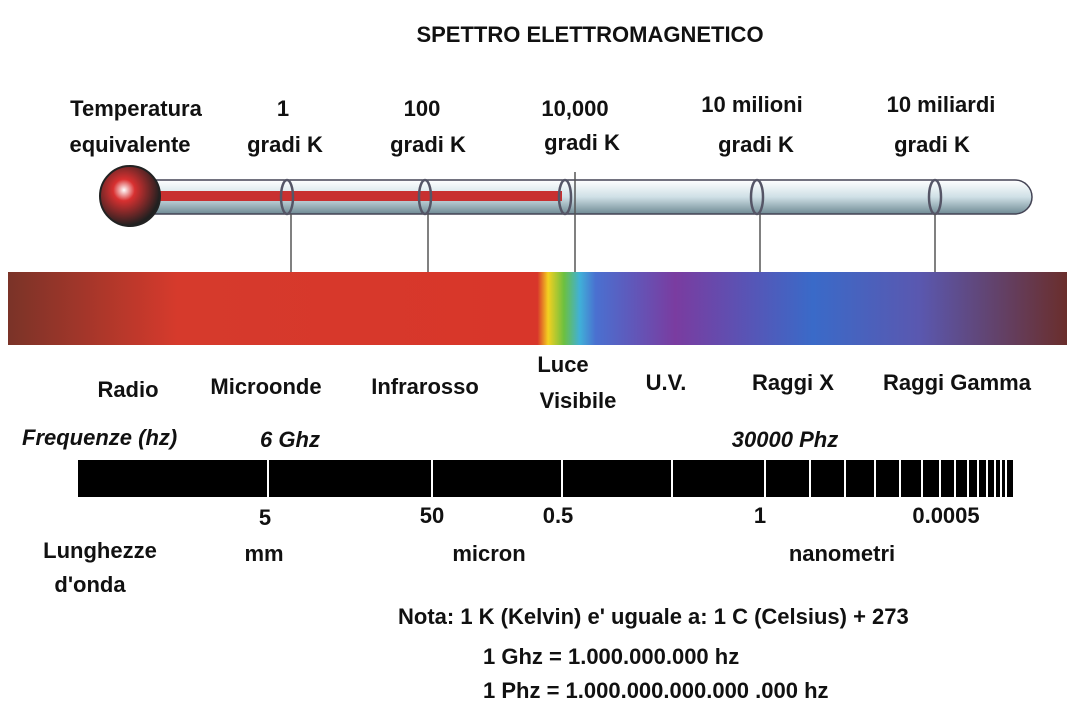  Describe the element at coordinates (488, 553) in the screenshot. I see `wavelength-unit: micron` at that location.